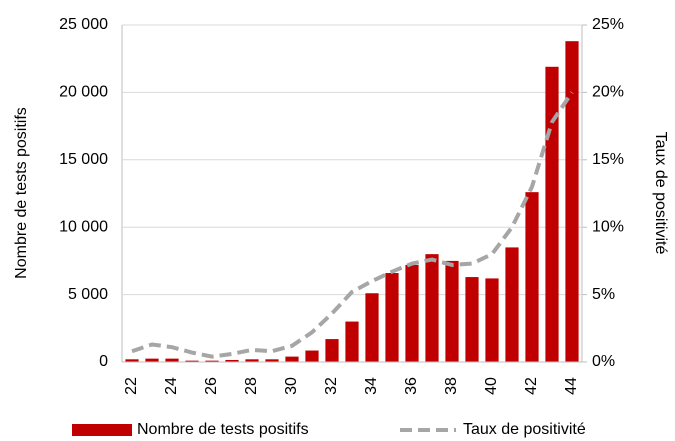 The image size is (675, 441). Describe the element at coordinates (291, 386) in the screenshot. I see `x-tick-label: 30` at that location.